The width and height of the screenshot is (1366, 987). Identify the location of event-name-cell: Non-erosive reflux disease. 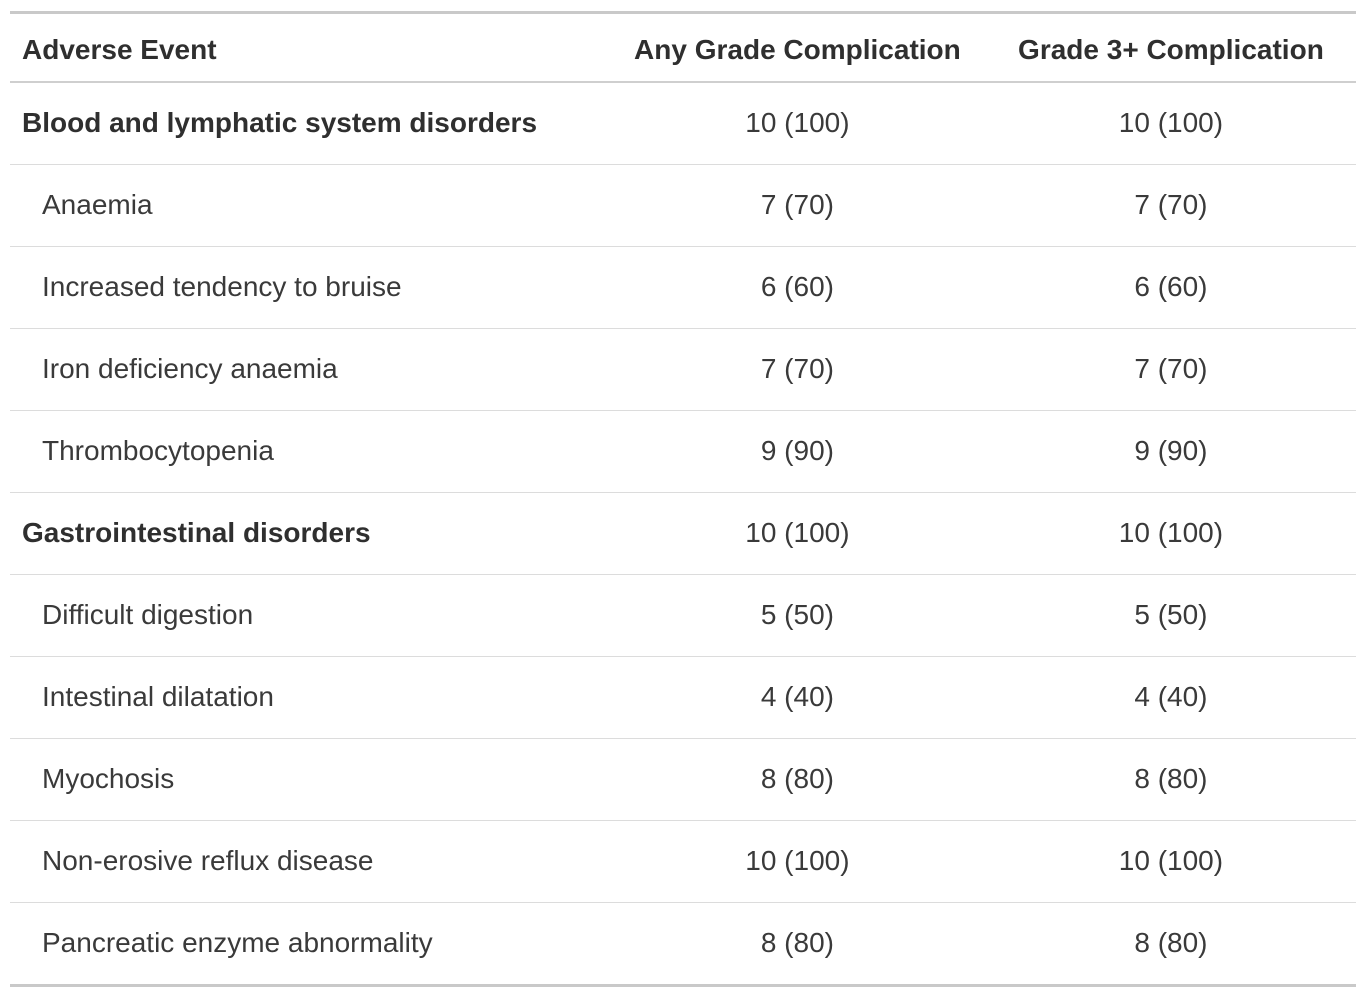
(309, 861).